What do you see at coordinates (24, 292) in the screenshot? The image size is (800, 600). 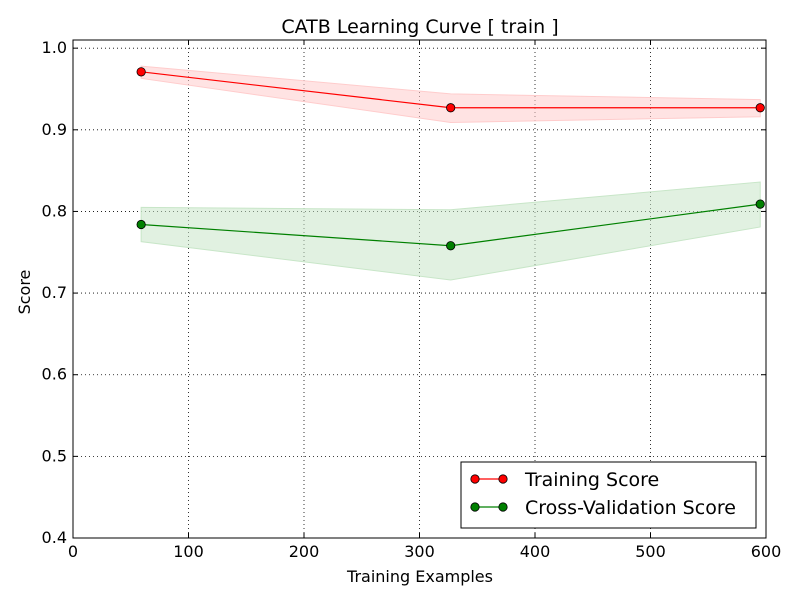 I see `y-axis-title: Score` at bounding box center [24, 292].